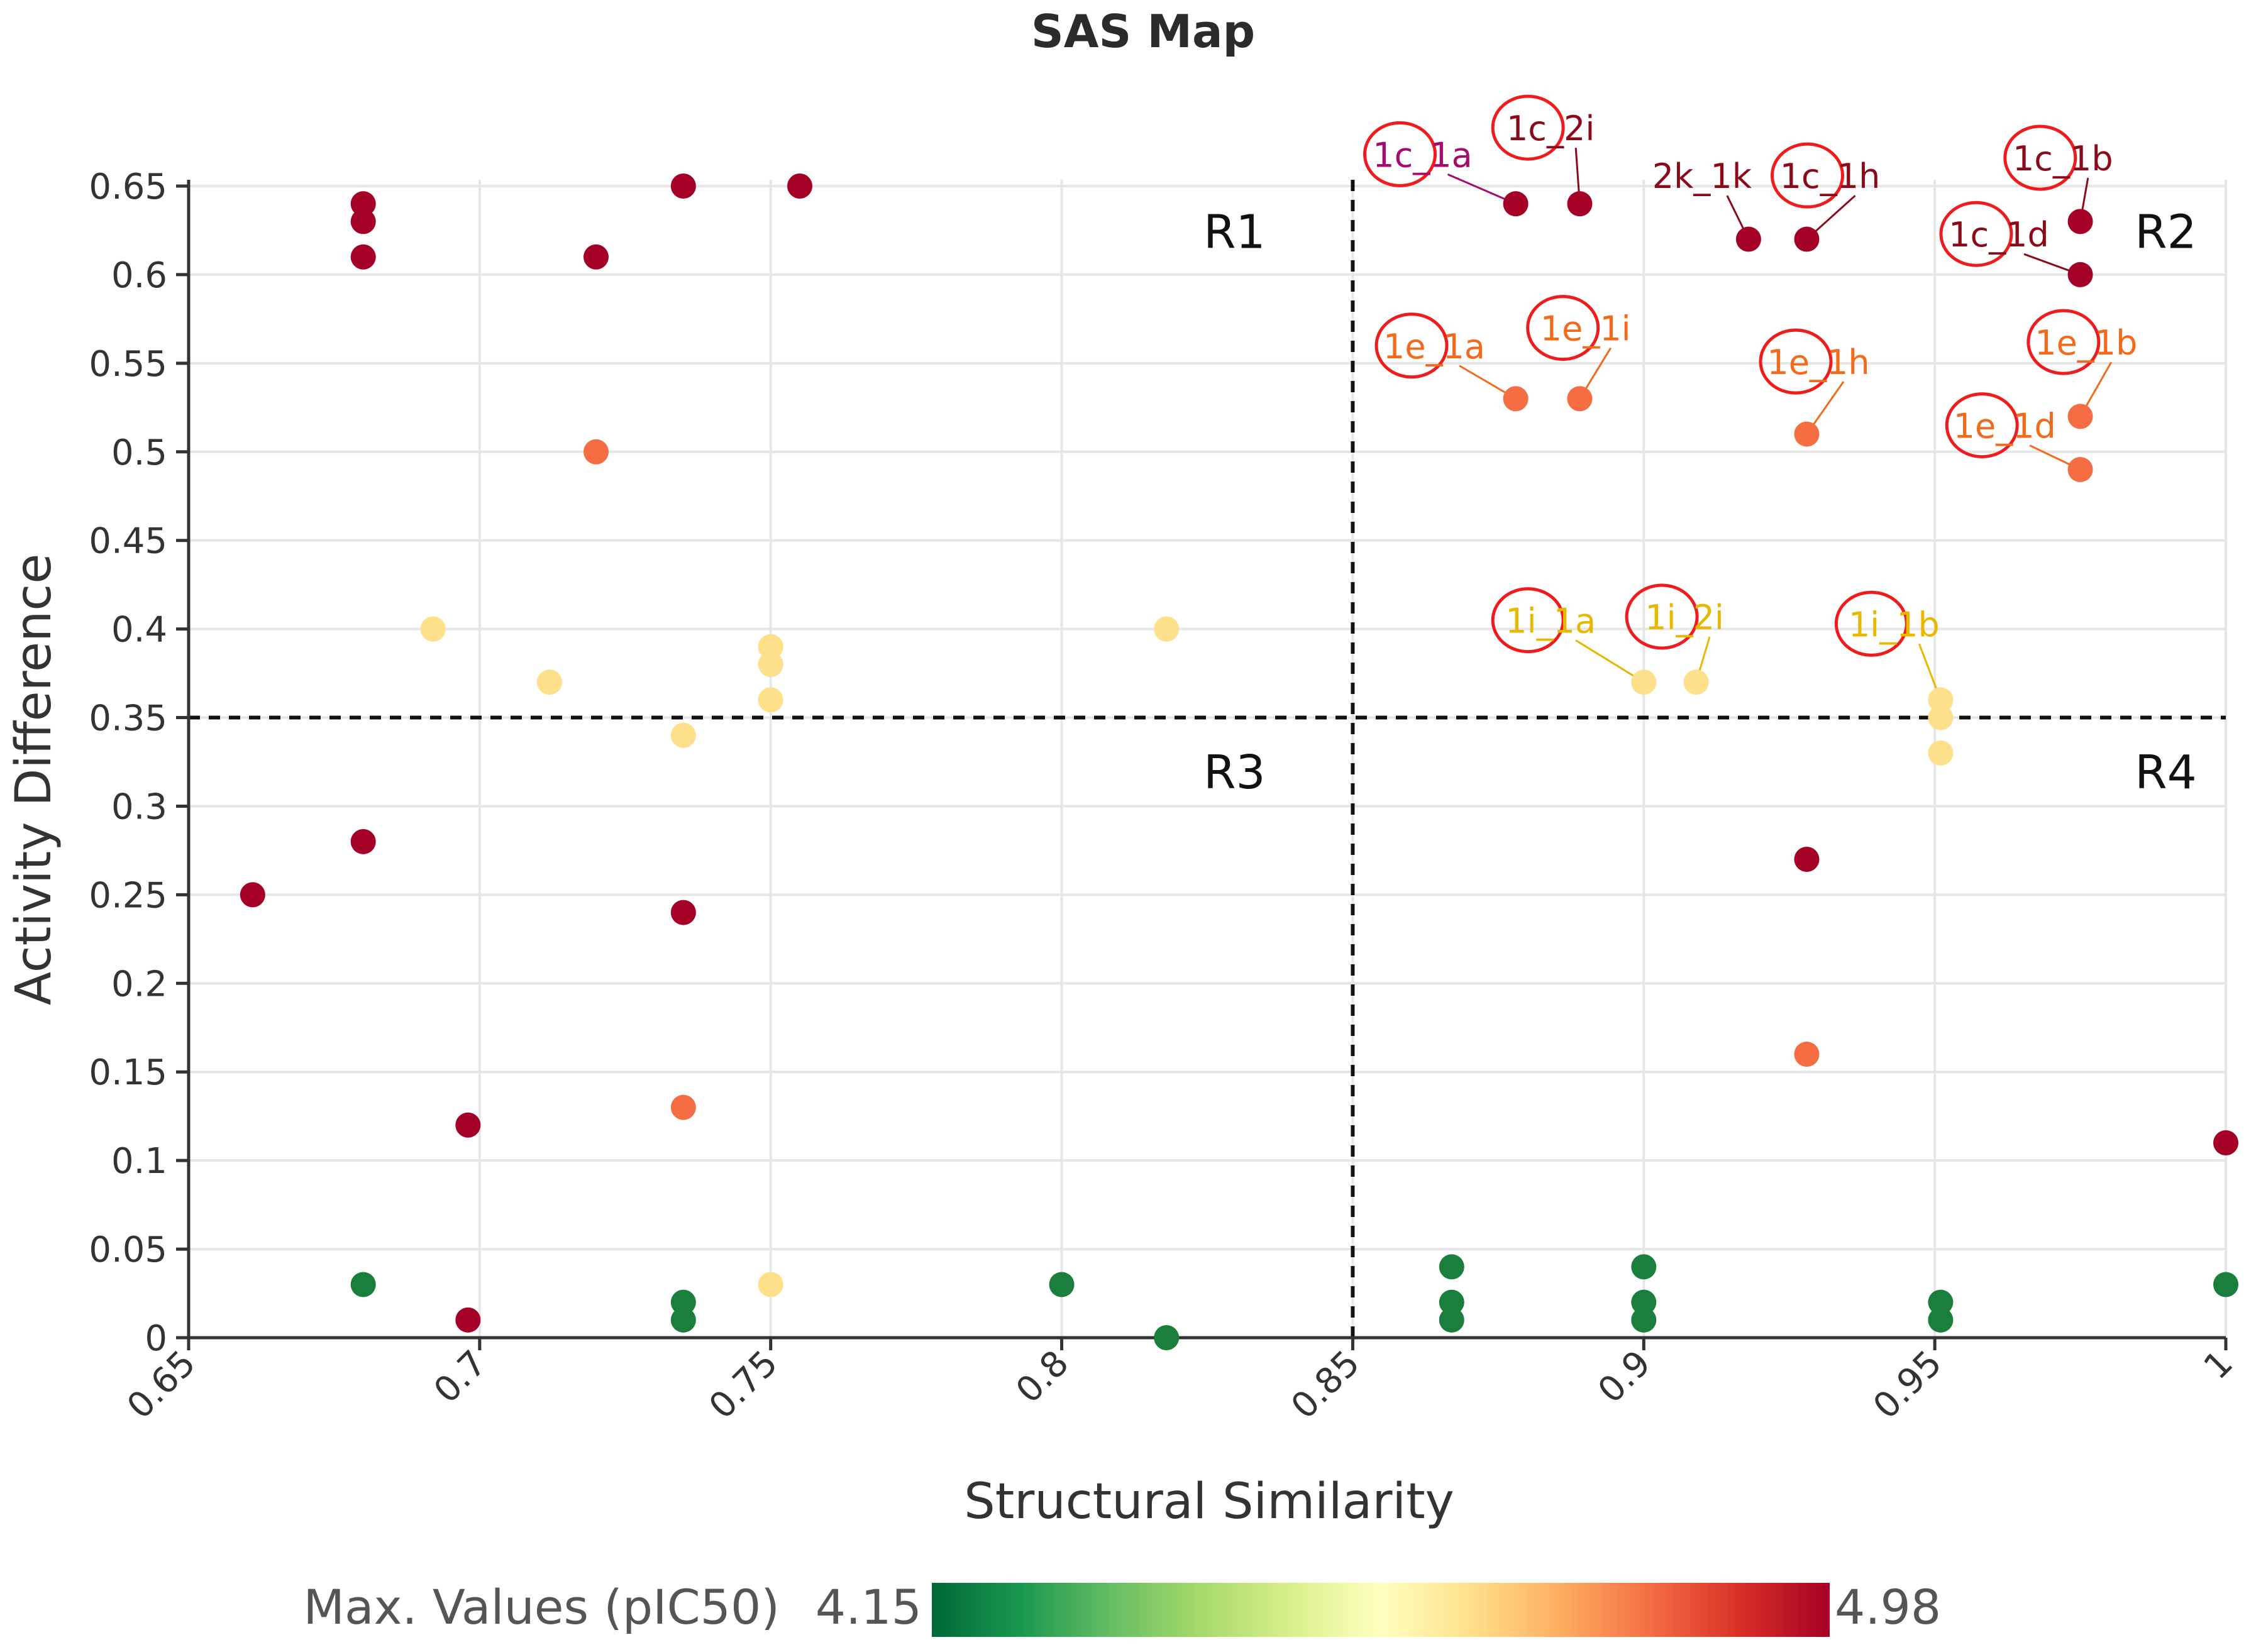 The height and width of the screenshot is (1652, 2256). What do you see at coordinates (1551, 621) in the screenshot?
I see `point-annotation: 1i_1a` at bounding box center [1551, 621].